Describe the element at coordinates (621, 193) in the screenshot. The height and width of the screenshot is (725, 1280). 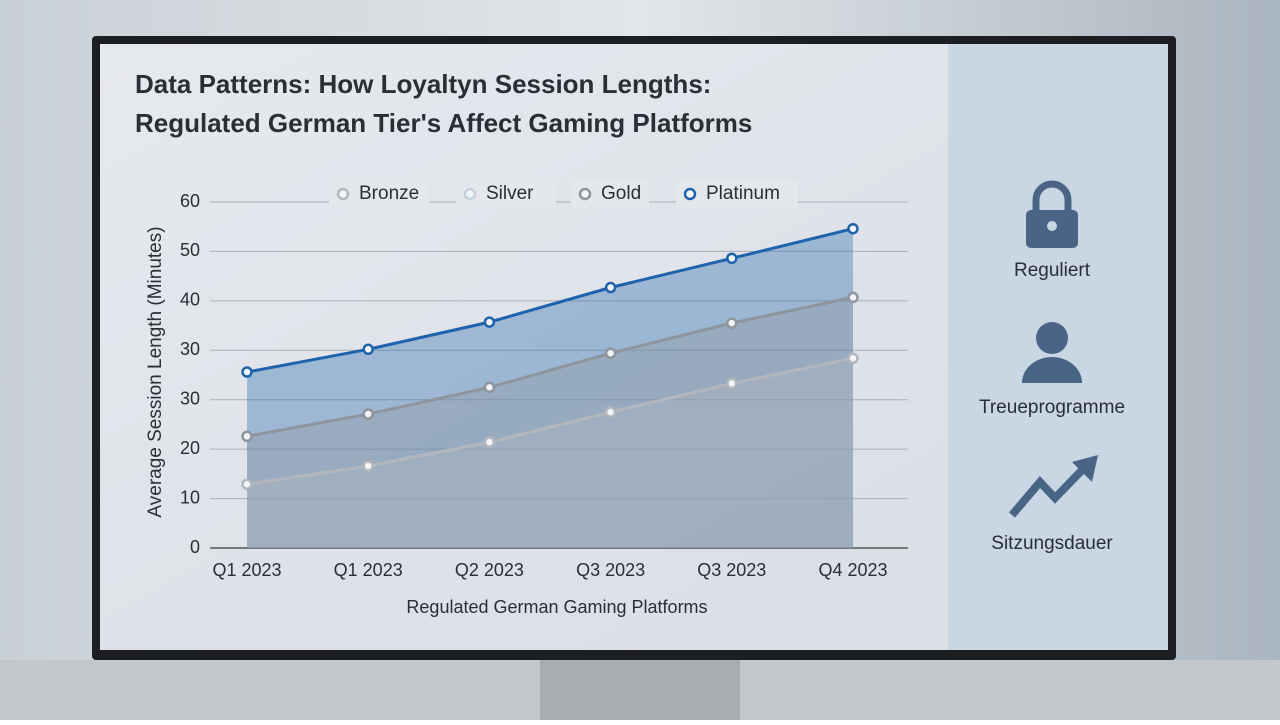
I see `legend-label: Gold` at that location.